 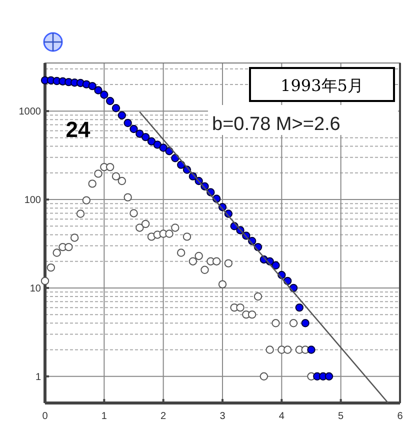 I want to click on y-tick-label: 10, so click(x=36, y=288).